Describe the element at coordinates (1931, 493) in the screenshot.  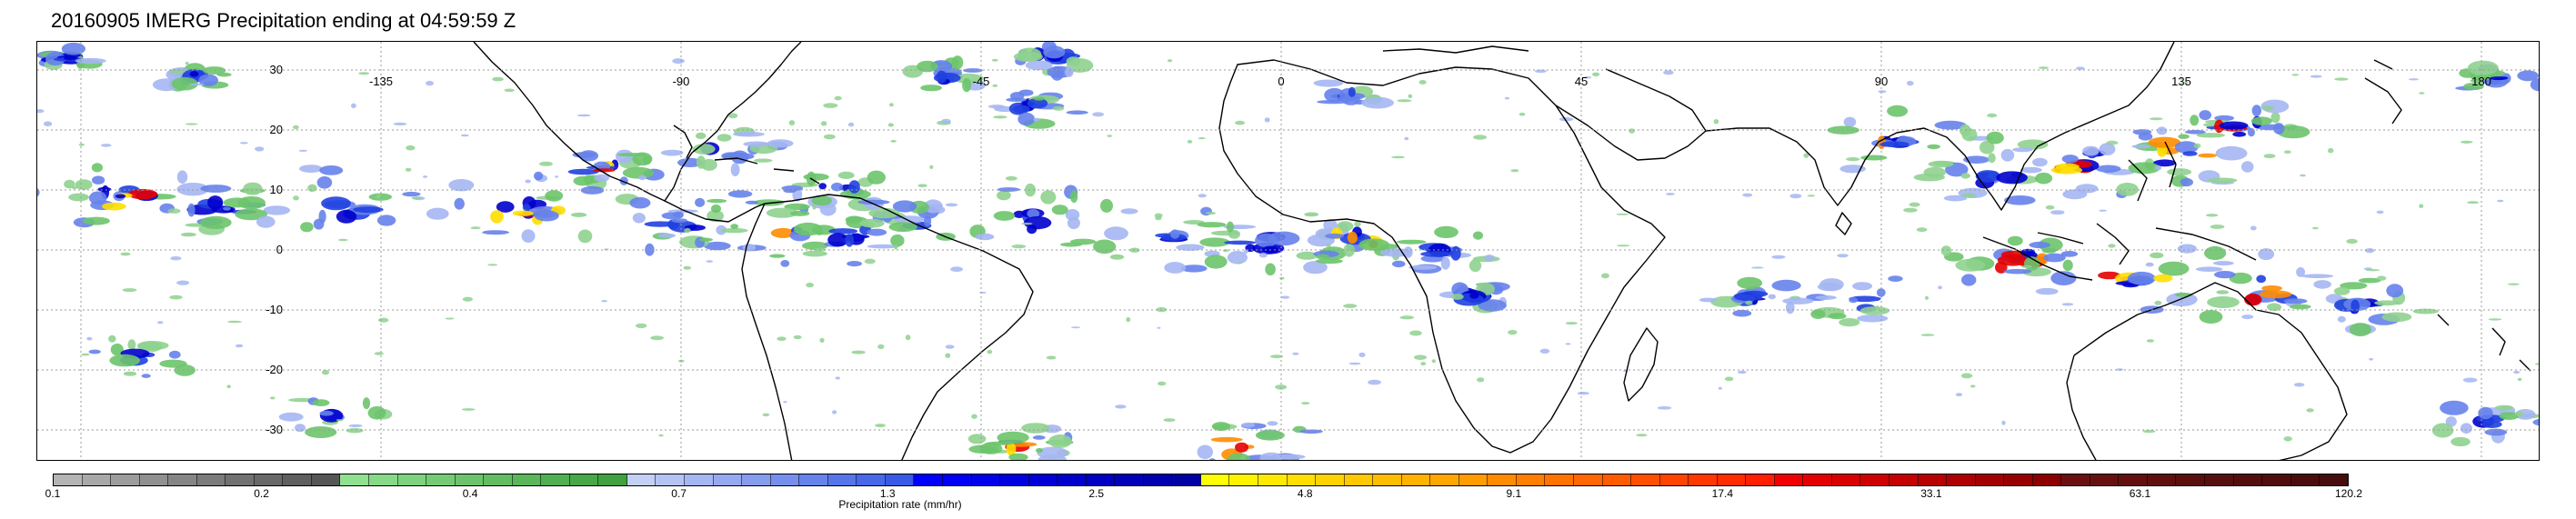
I see `colorbar-tick-label: 33.1` at that location.